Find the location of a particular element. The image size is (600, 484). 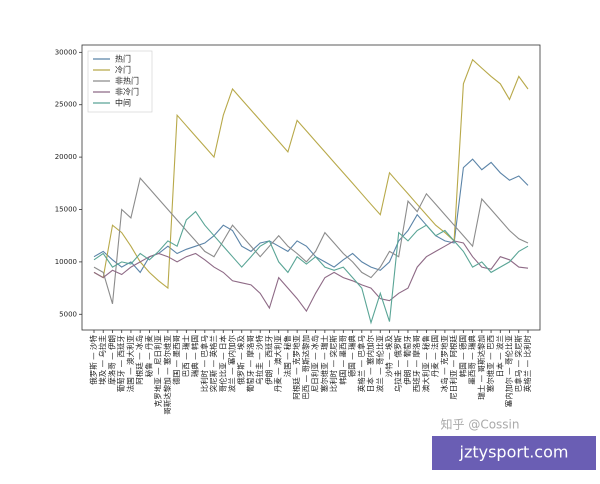

y-tick-label: 30000 is located at coordinates (66, 52).